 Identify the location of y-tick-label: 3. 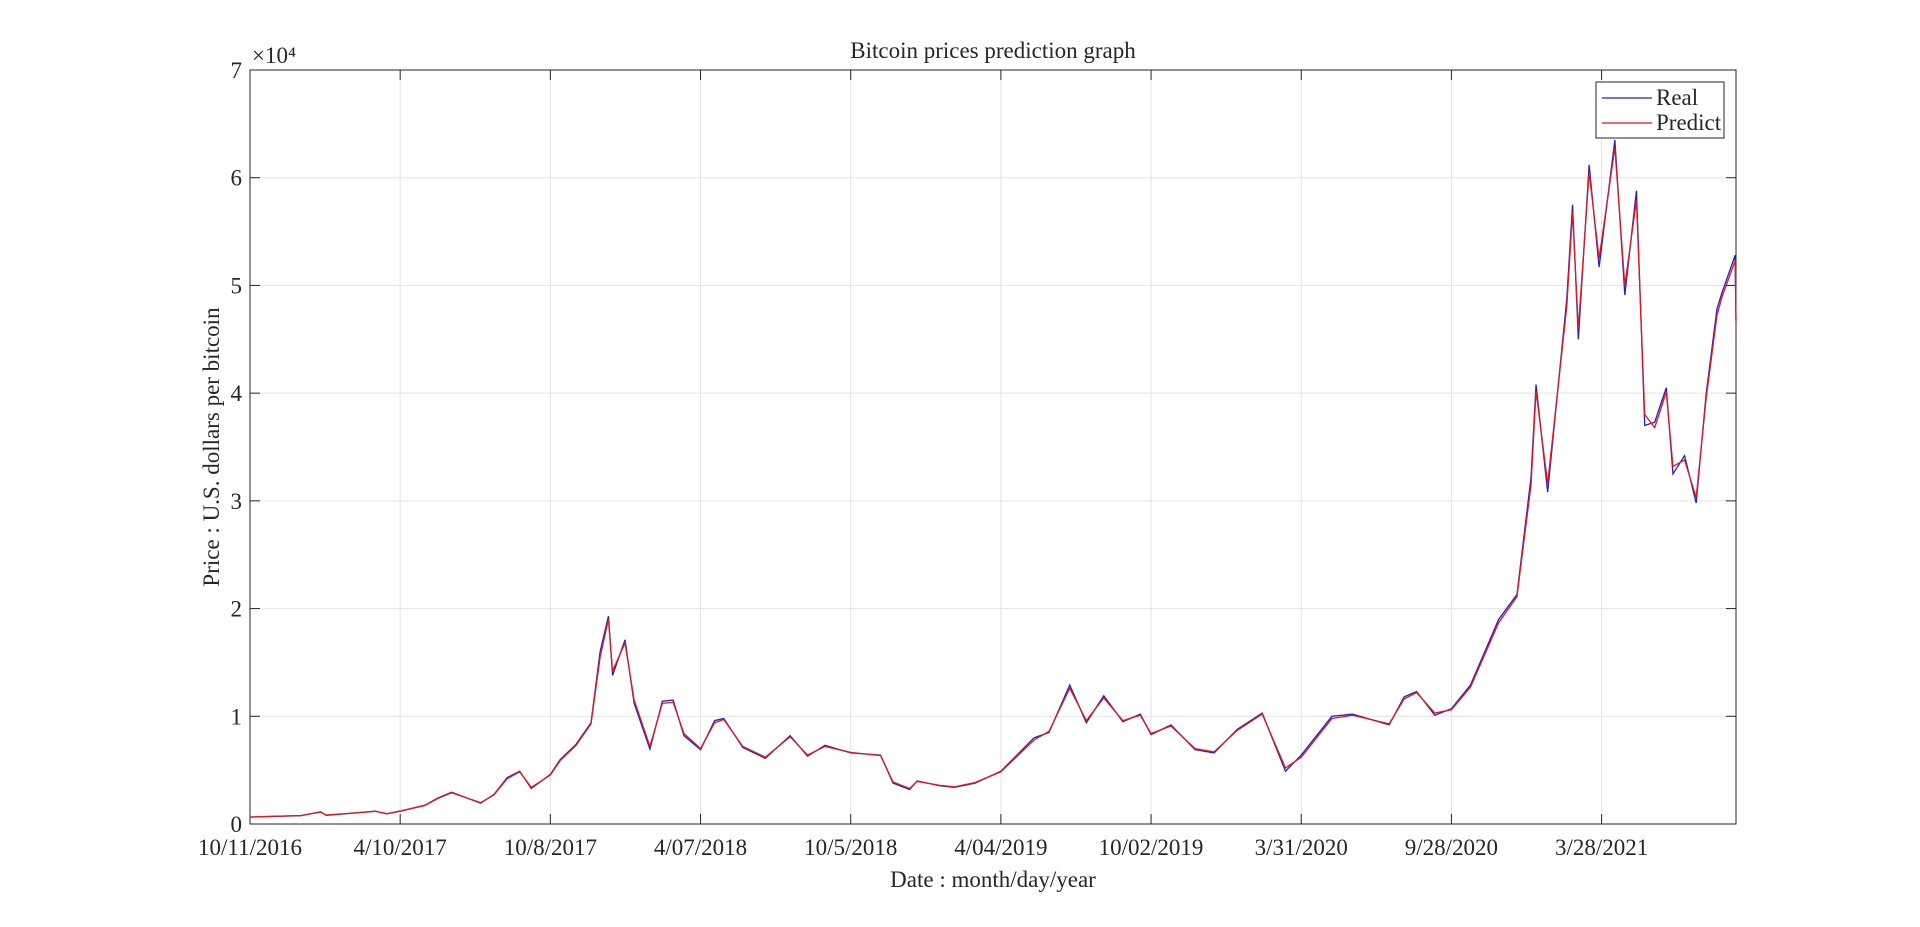
(237, 501).